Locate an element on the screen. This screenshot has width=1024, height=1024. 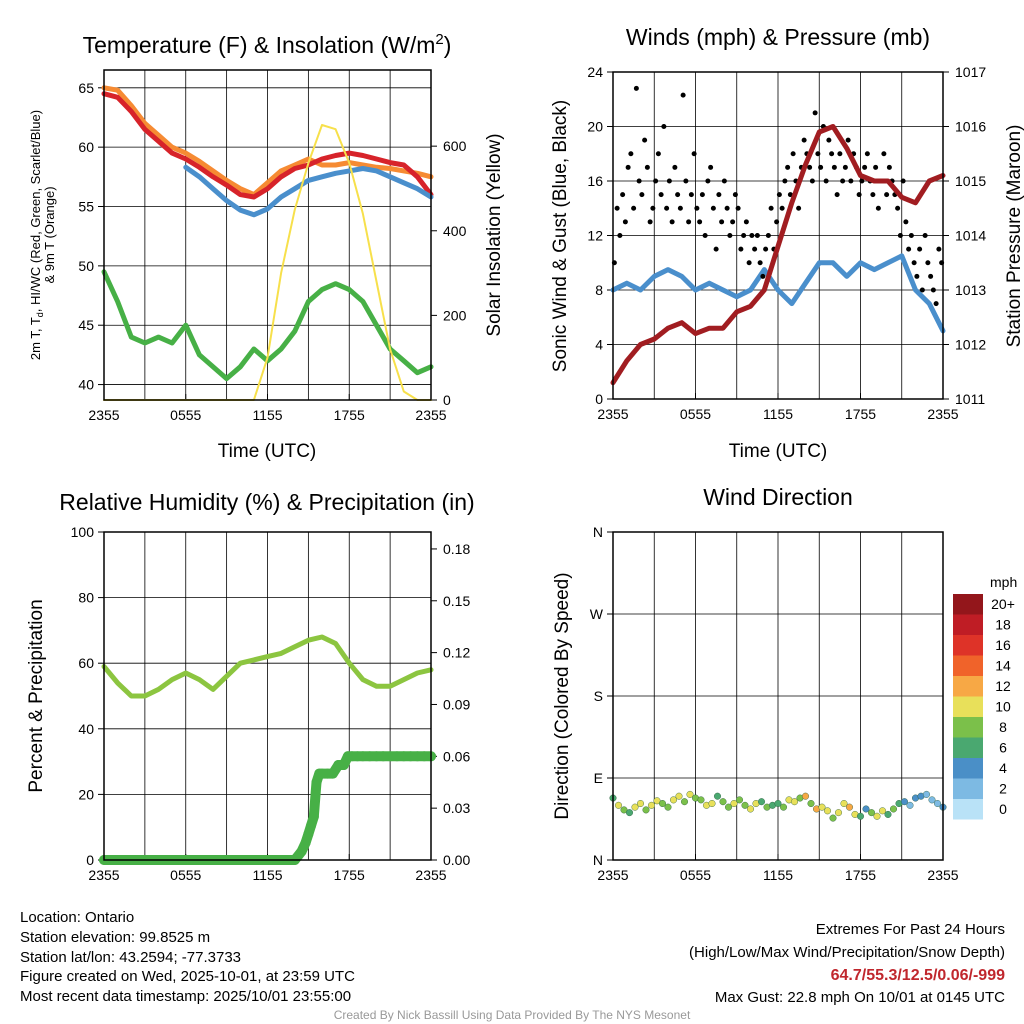
y-right-tick-label: 1017 is located at coordinates (970, 72).